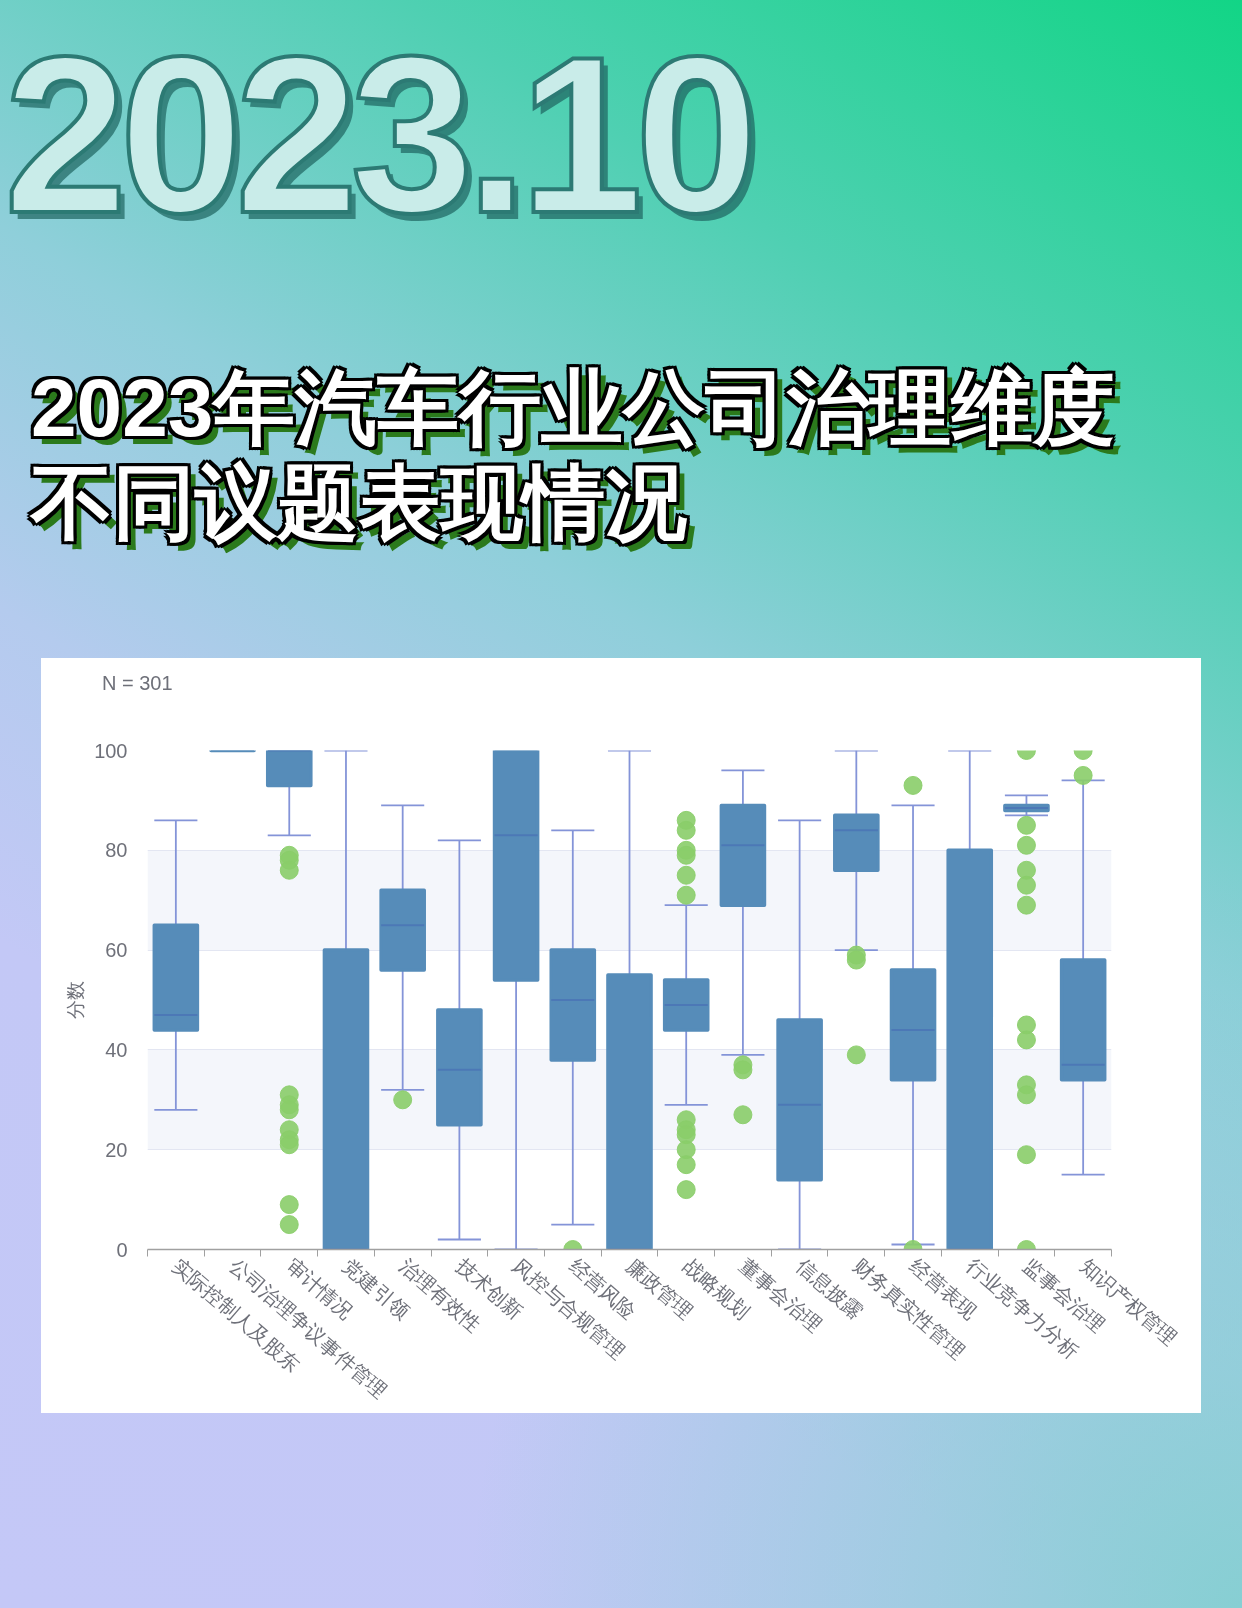 Image resolution: width=1242 pixels, height=1608 pixels. Describe the element at coordinates (116, 950) in the screenshot. I see `y-tick-label: 60` at that location.